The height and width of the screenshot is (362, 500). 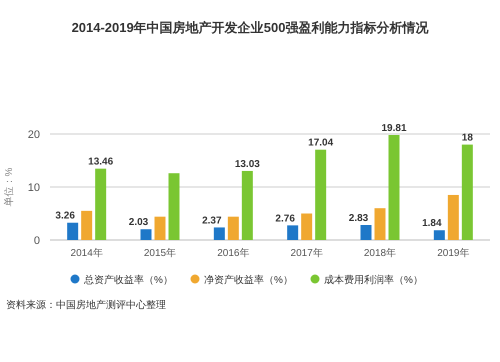 I want to click on y-axis-title: 单位：%, so click(x=9, y=186).